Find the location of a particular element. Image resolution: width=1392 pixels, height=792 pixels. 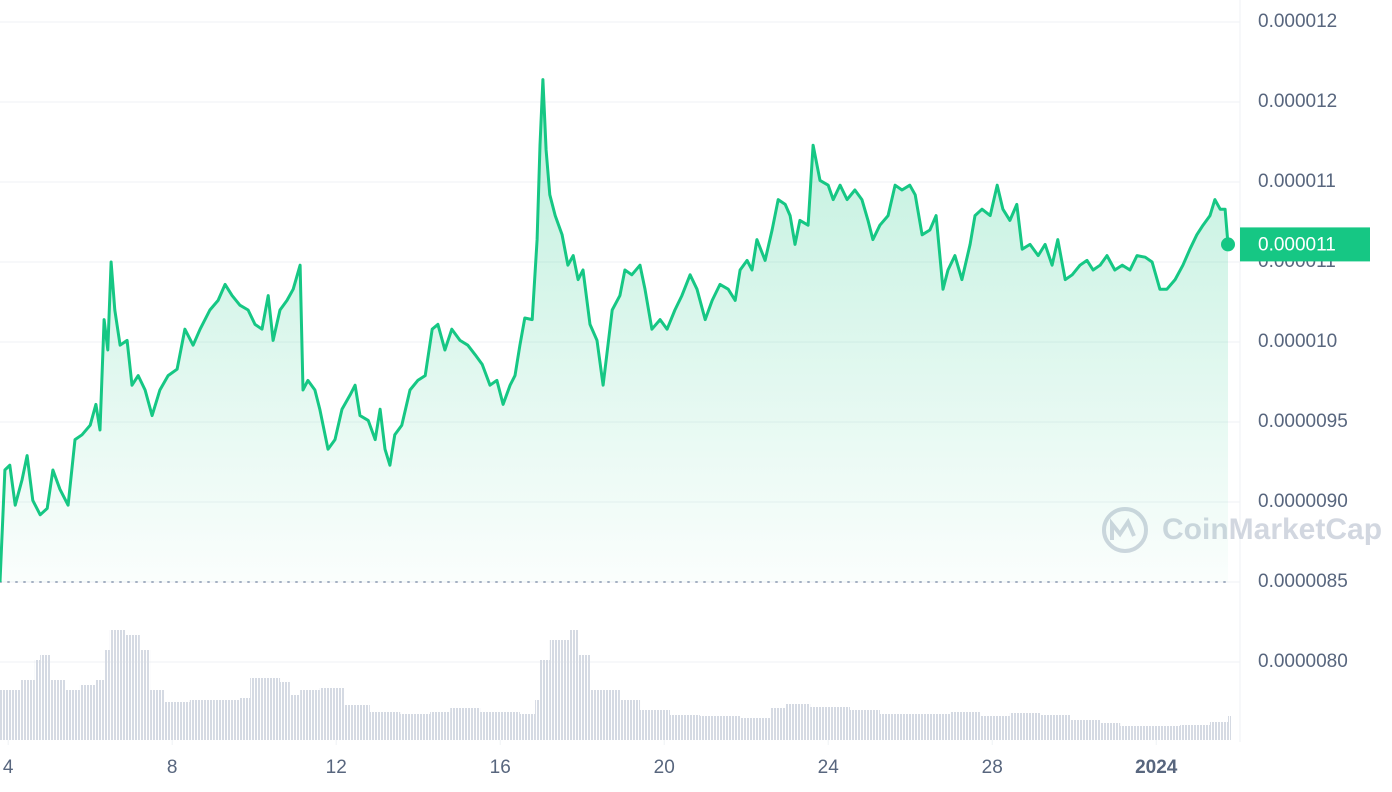

x-tick-label: 12 is located at coordinates (336, 767).